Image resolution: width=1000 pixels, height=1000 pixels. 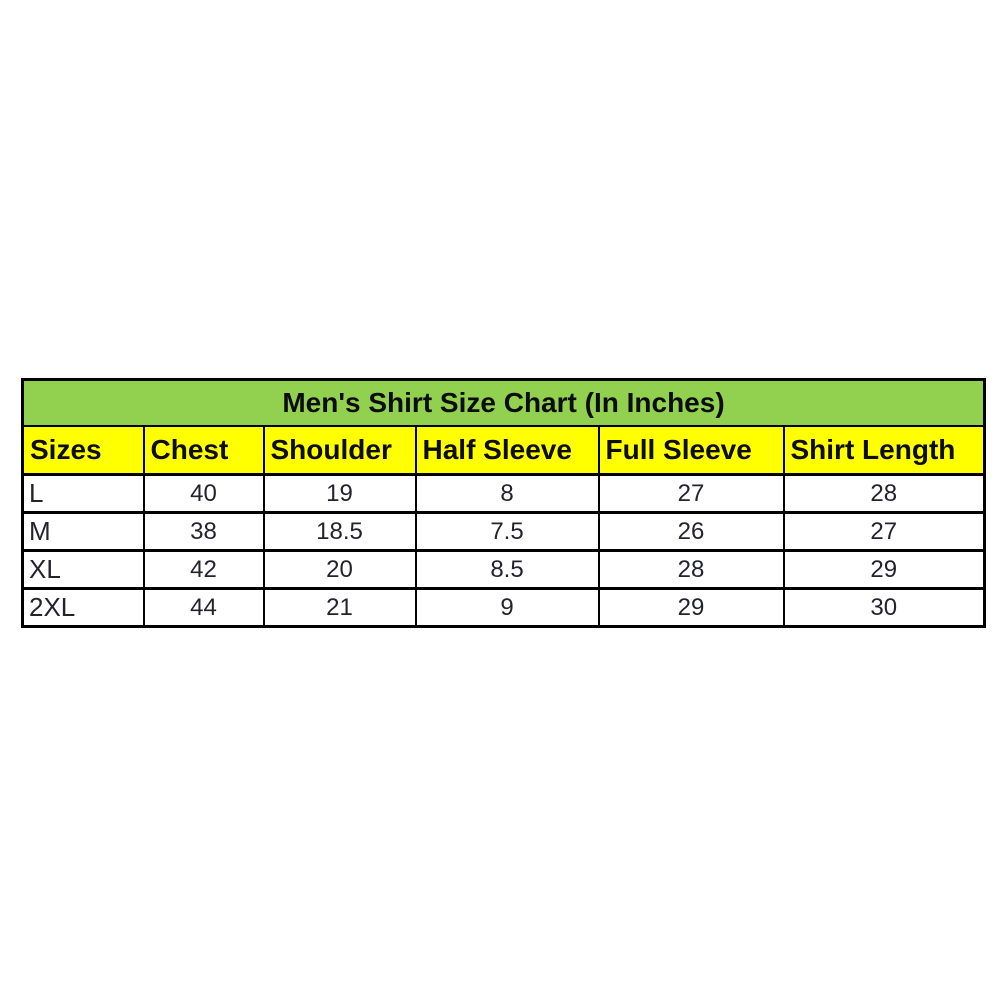 I want to click on half-sleeve-value: 9, so click(x=507, y=607).